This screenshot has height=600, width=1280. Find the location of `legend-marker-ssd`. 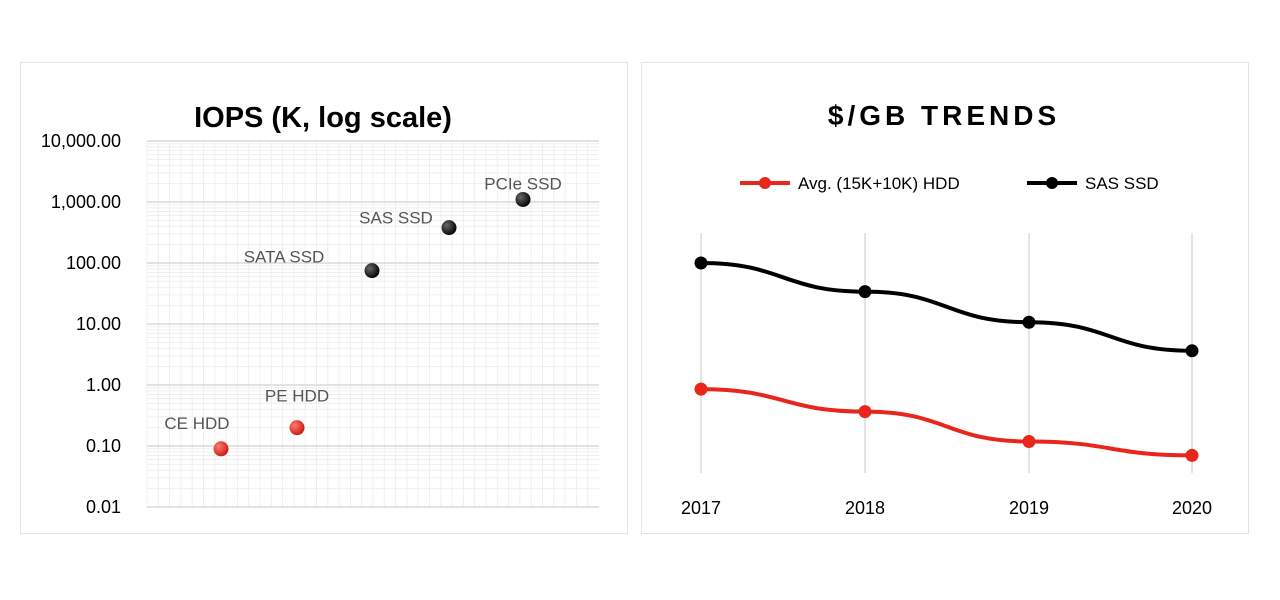

legend-marker-ssd is located at coordinates (1052, 183).